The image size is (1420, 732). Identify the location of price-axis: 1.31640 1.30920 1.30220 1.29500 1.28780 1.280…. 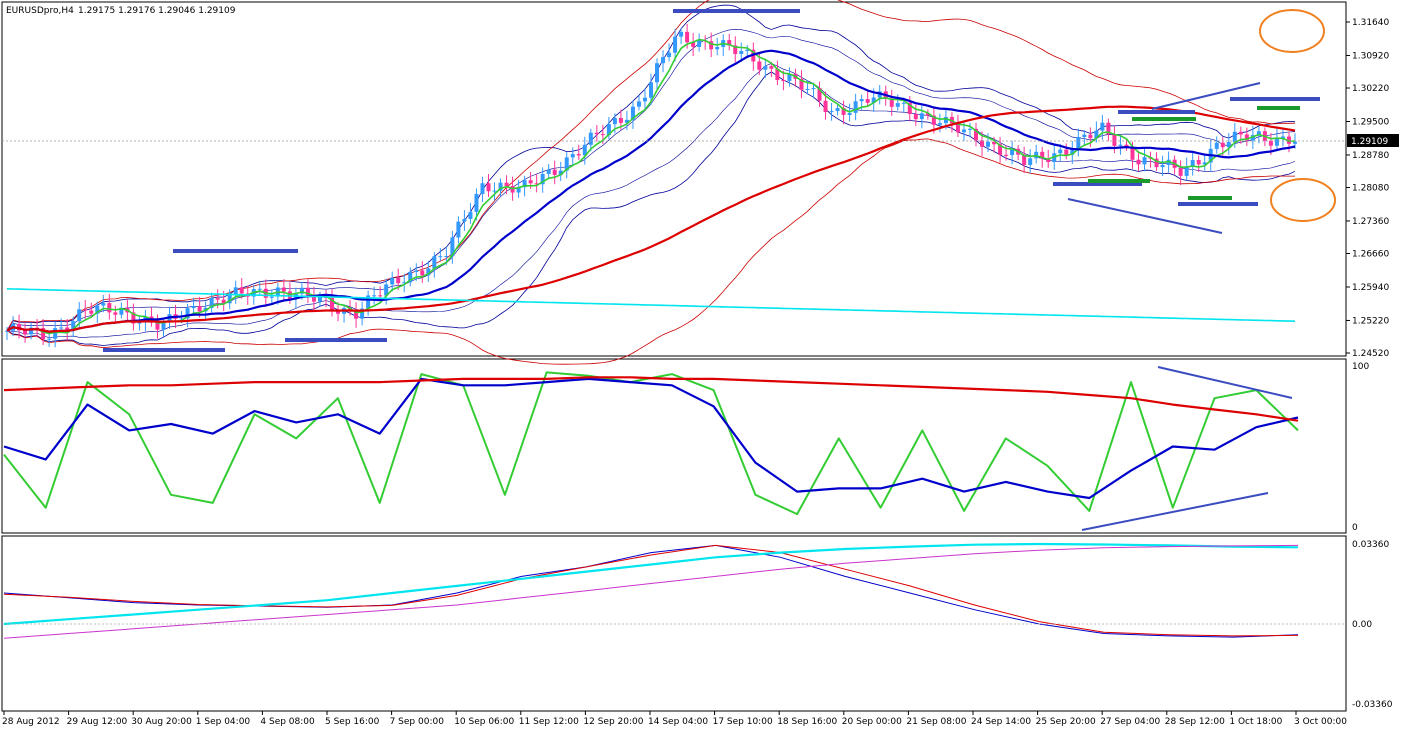
(1367, 188).